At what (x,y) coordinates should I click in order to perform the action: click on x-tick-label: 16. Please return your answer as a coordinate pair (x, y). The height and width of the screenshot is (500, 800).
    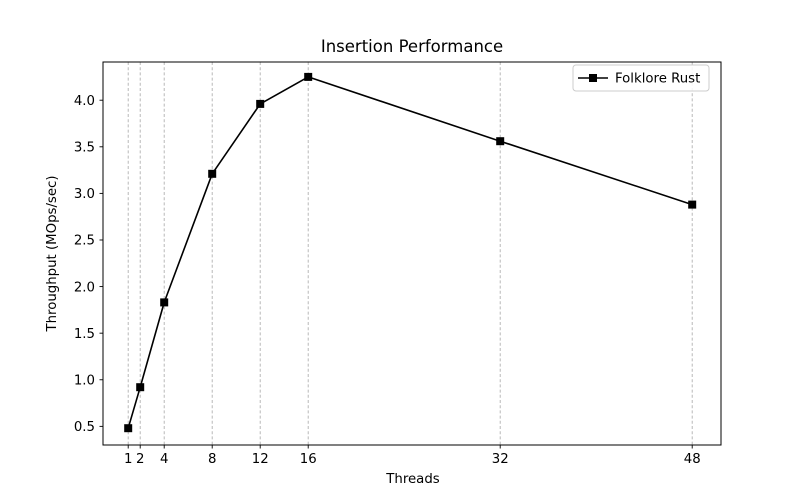
    Looking at the image, I should click on (308, 459).